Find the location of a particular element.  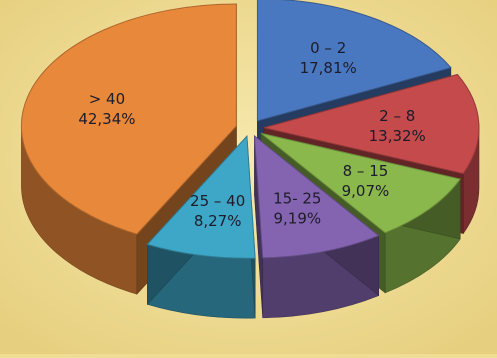

slice-value-40: 42,34% is located at coordinates (106, 119).